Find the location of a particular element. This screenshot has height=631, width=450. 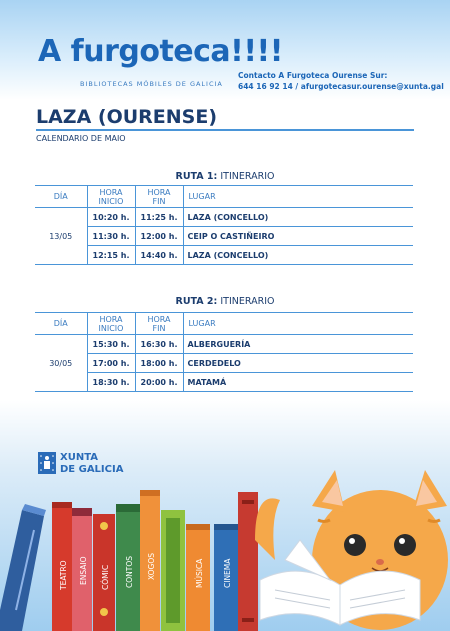

table-row: 13/05 10:20 h. 11:25 h. LAZA (CONCELLO) is located at coordinates (224, 236).